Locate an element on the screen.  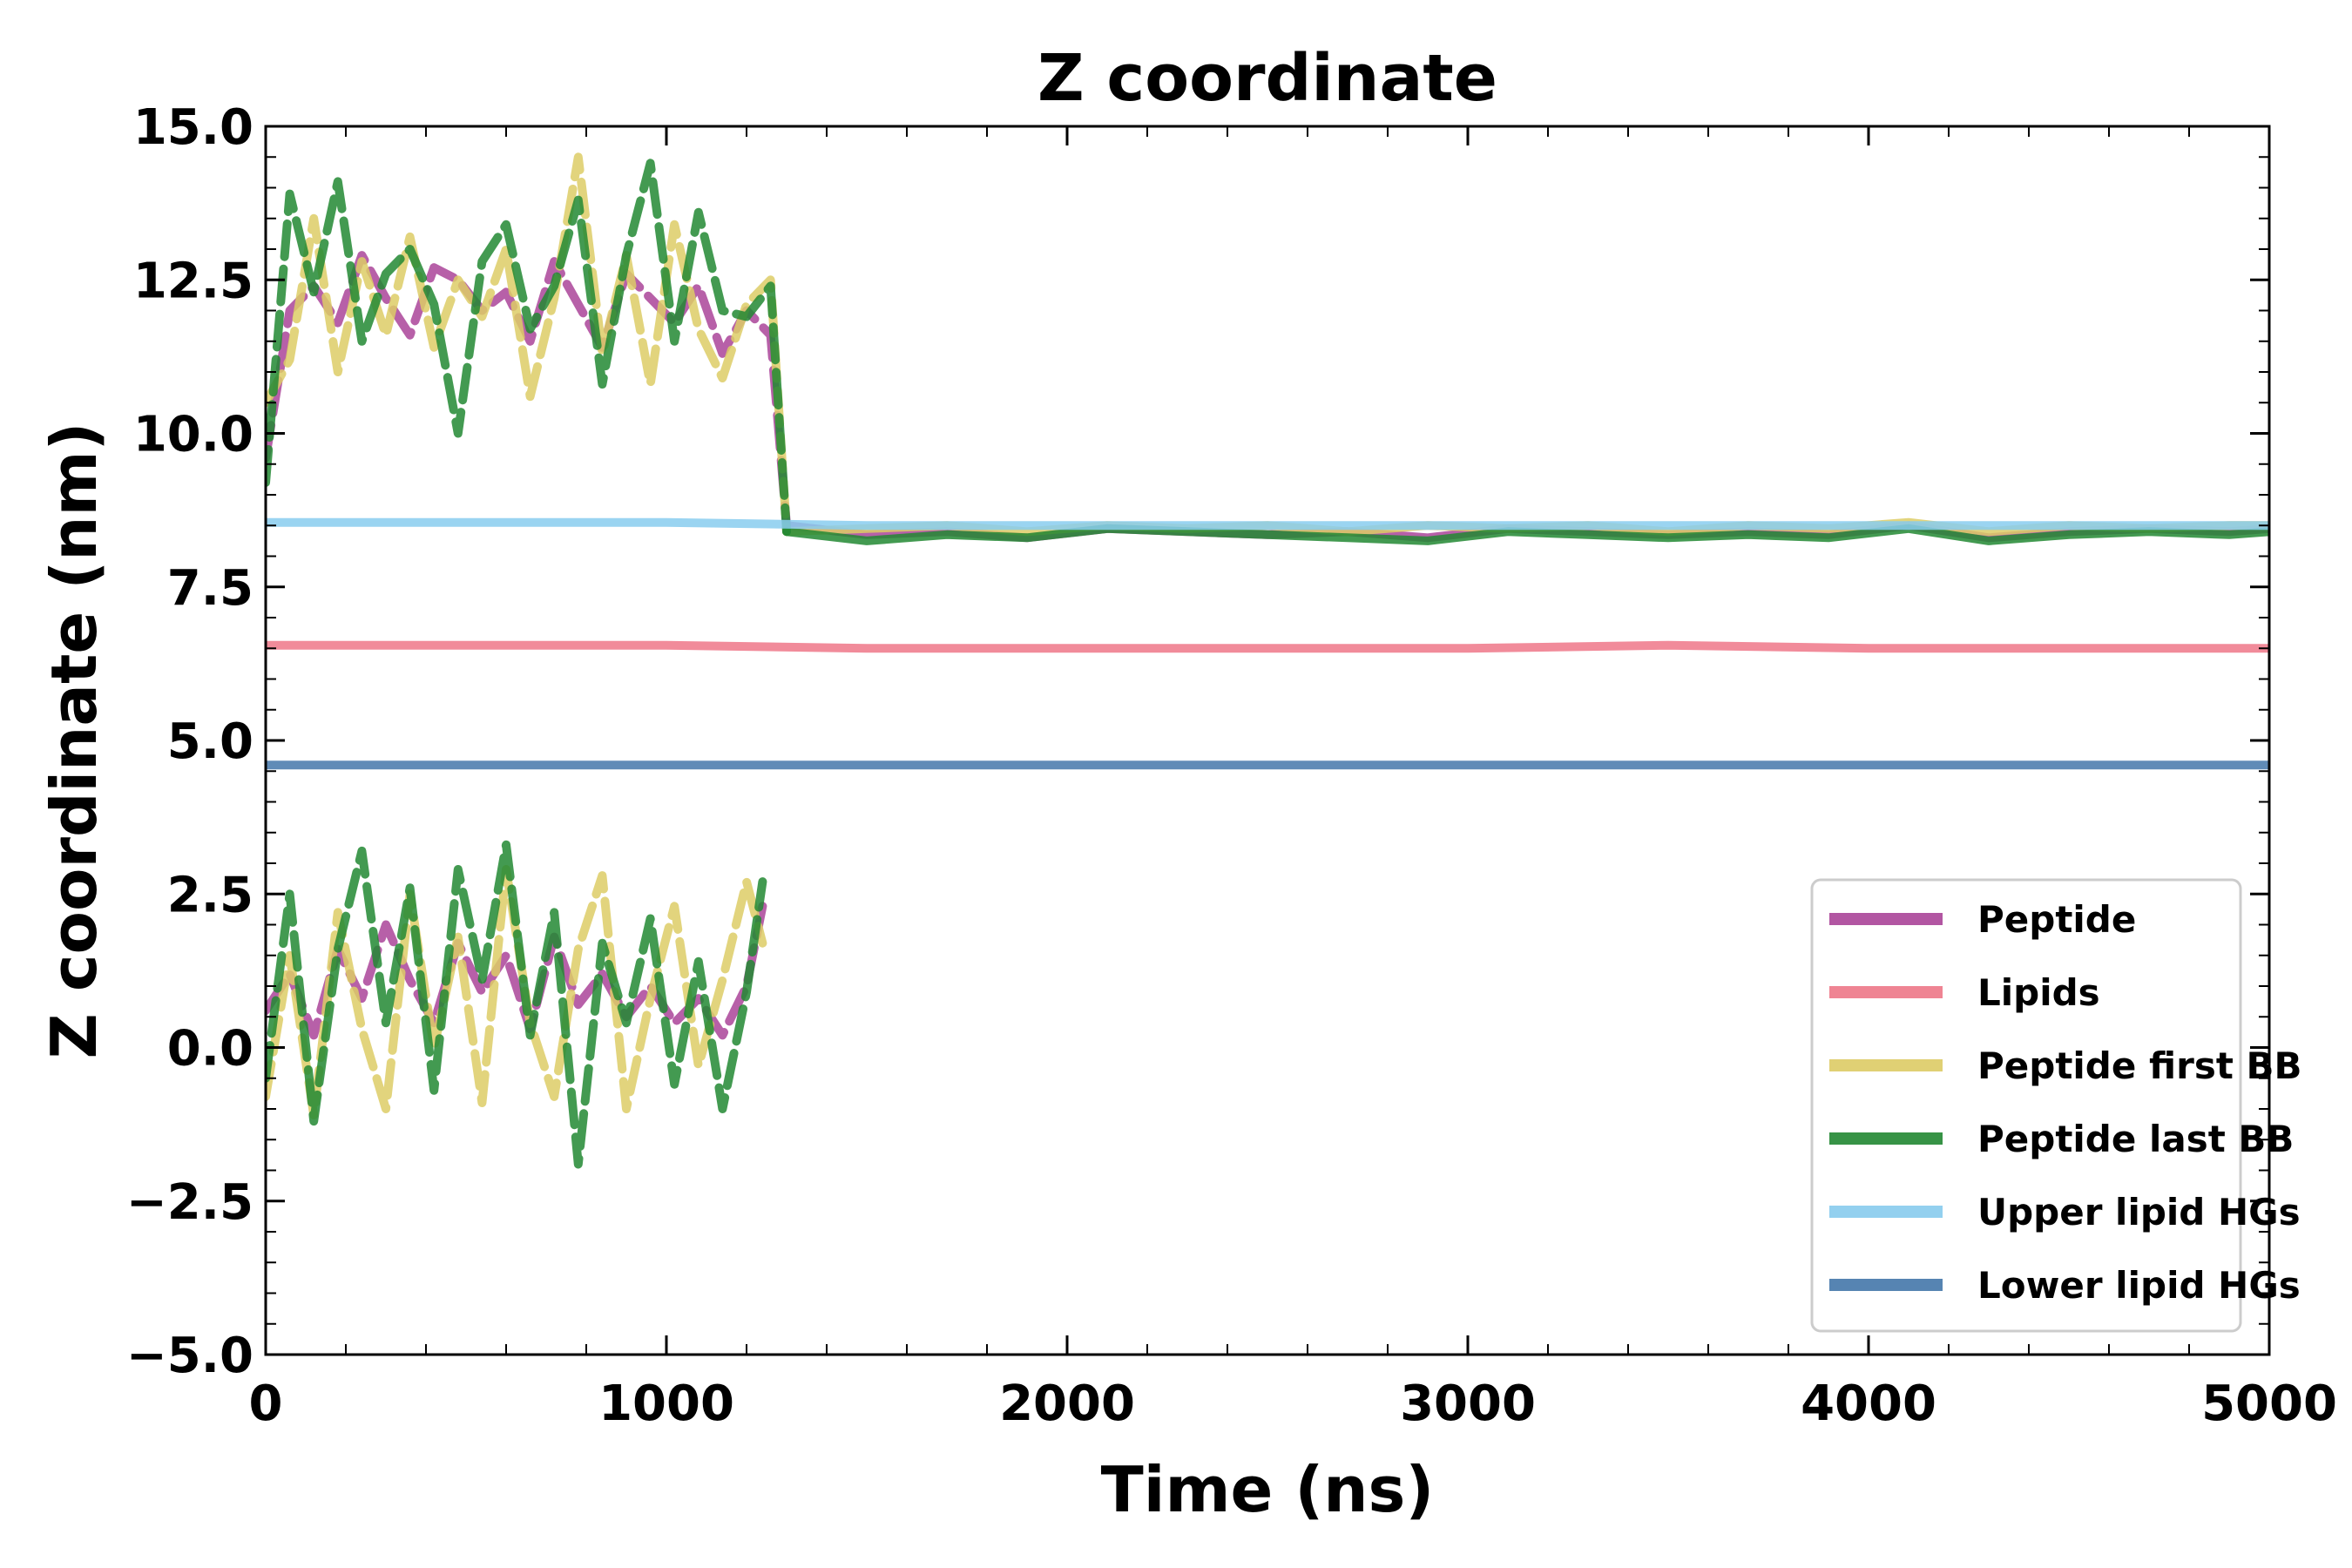
x-tick-label: 0 is located at coordinates (266, 1403).